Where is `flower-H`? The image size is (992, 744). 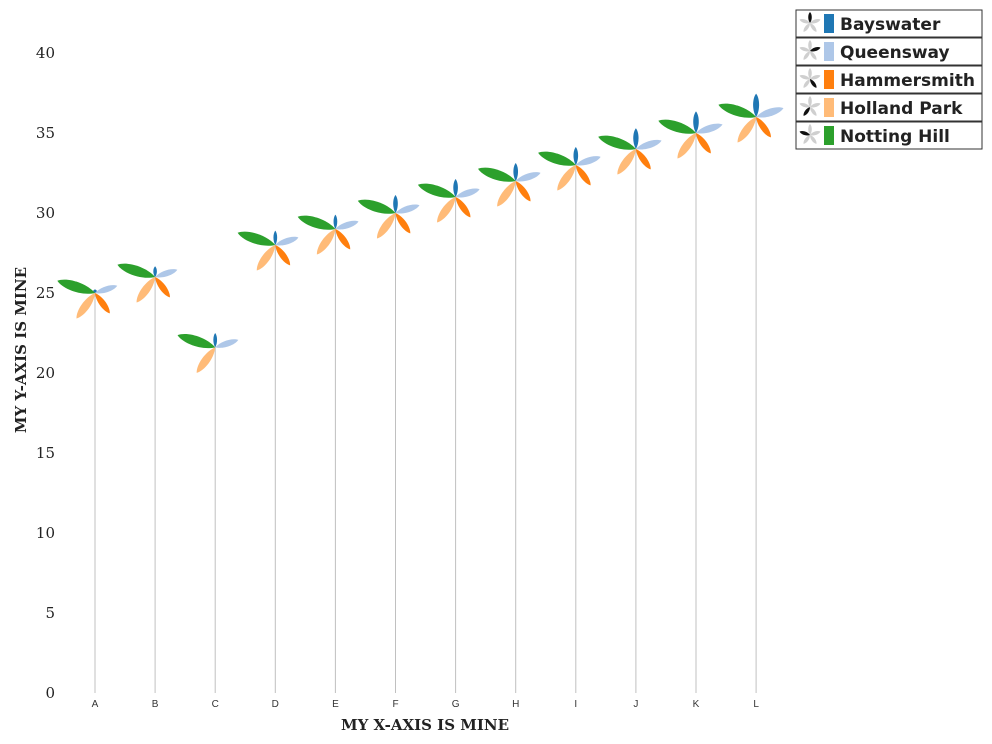
flower-H is located at coordinates (509, 185).